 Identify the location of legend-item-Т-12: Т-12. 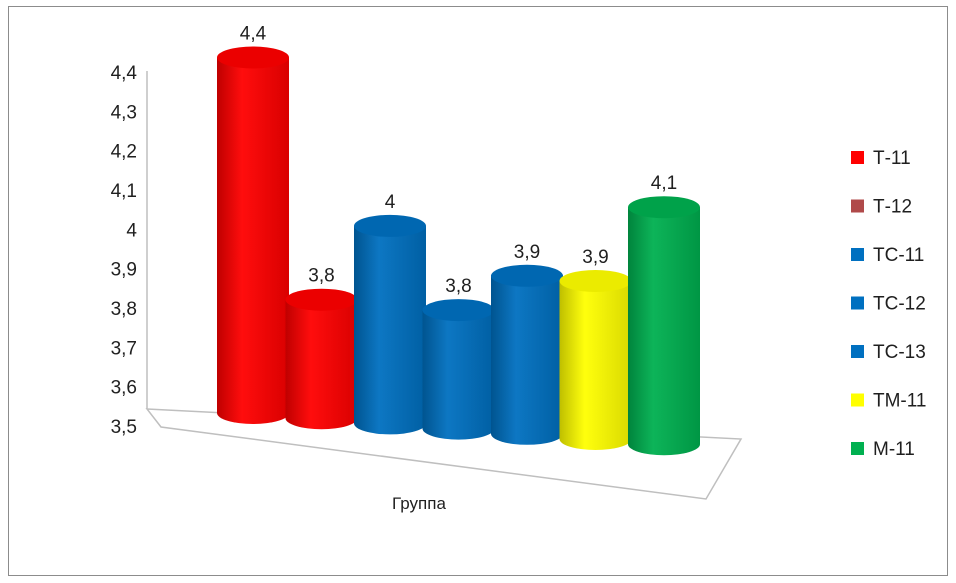
(881, 207).